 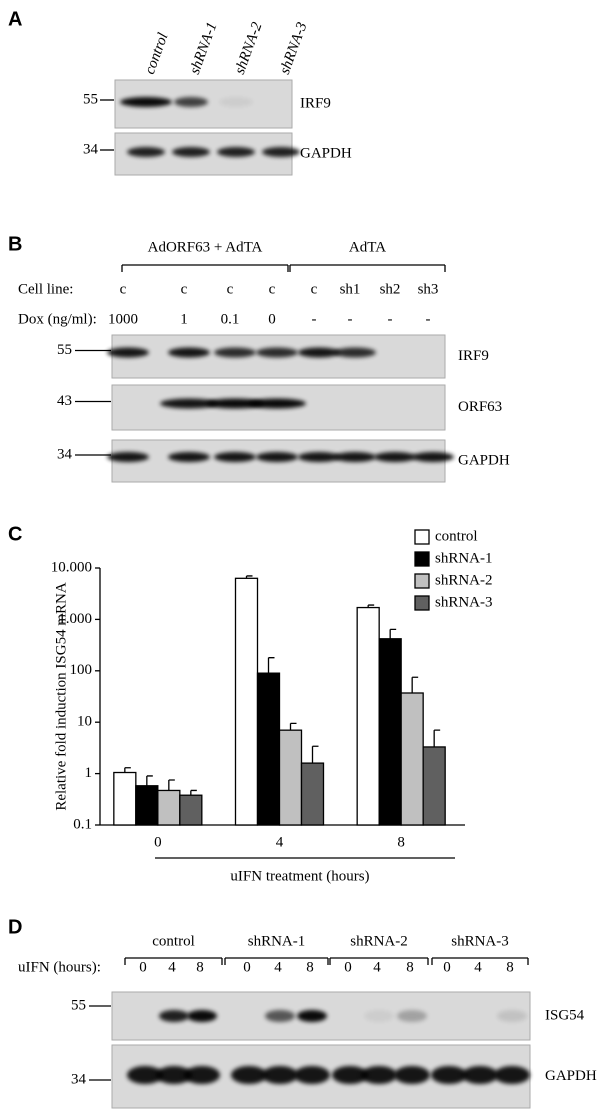 I want to click on y-axis-label: Relative fold induction ISG54 mRNA, so click(x=61, y=696).